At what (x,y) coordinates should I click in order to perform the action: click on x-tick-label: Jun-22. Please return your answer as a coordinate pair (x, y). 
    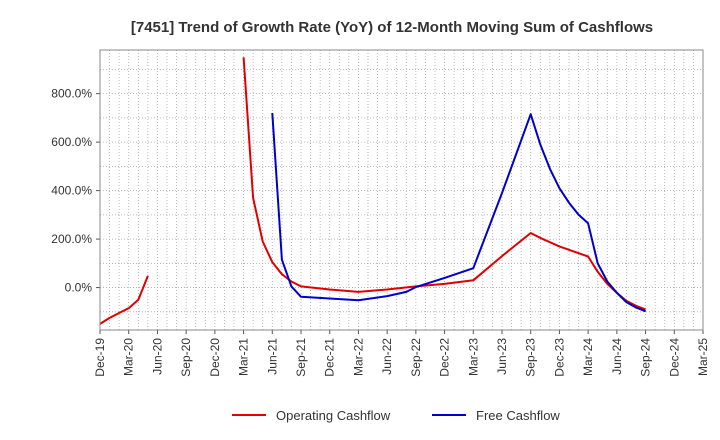
    Looking at the image, I should click on (387, 356).